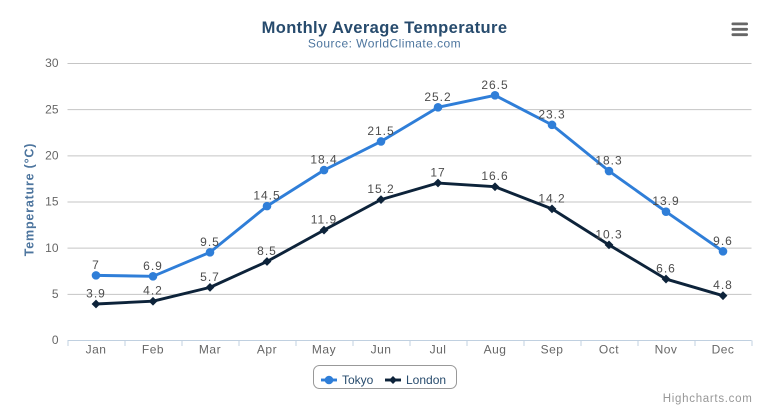 The width and height of the screenshot is (769, 416). What do you see at coordinates (55, 294) in the screenshot?
I see `svg-text: 5` at bounding box center [55, 294].